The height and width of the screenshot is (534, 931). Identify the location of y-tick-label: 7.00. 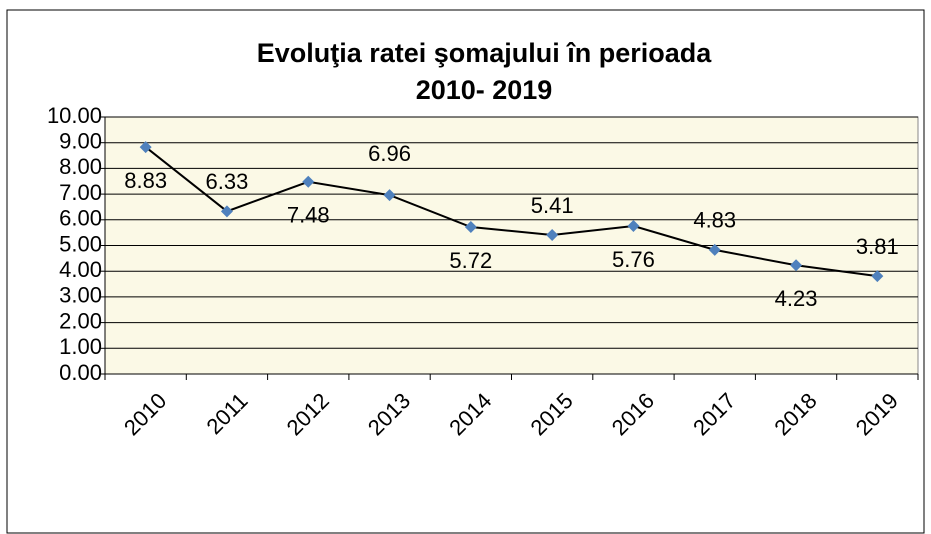
(80, 192).